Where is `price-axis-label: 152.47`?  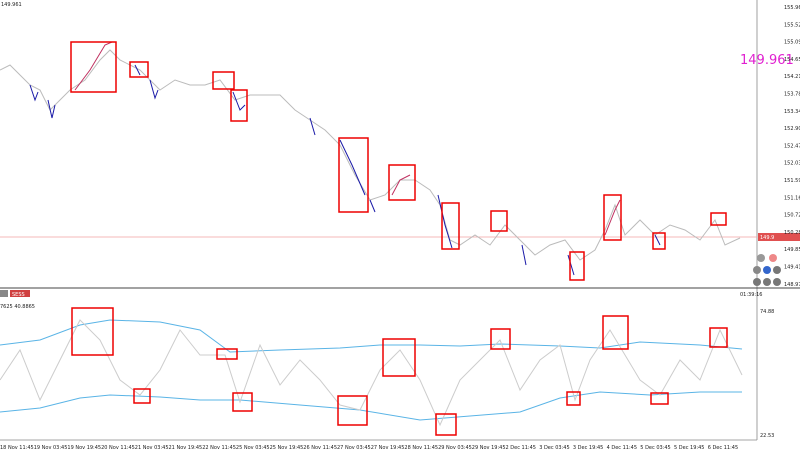 price-axis-label: 152.47 is located at coordinates (792, 146).